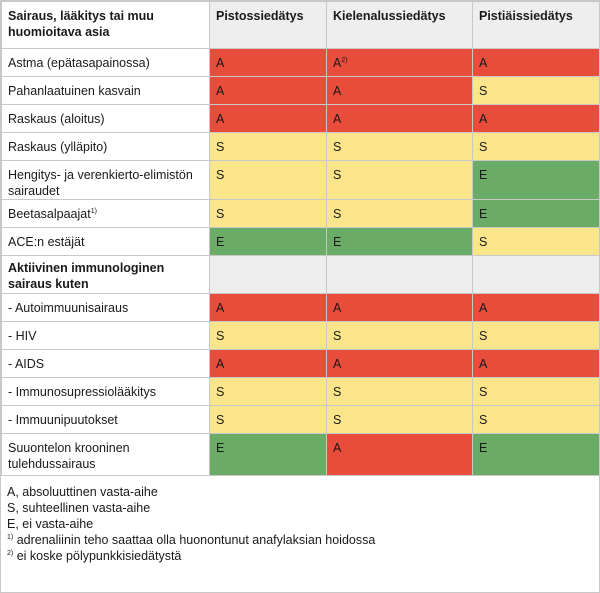 The height and width of the screenshot is (593, 600). I want to click on table-row: Raskaus (ylläpito) S S S, so click(300, 146).